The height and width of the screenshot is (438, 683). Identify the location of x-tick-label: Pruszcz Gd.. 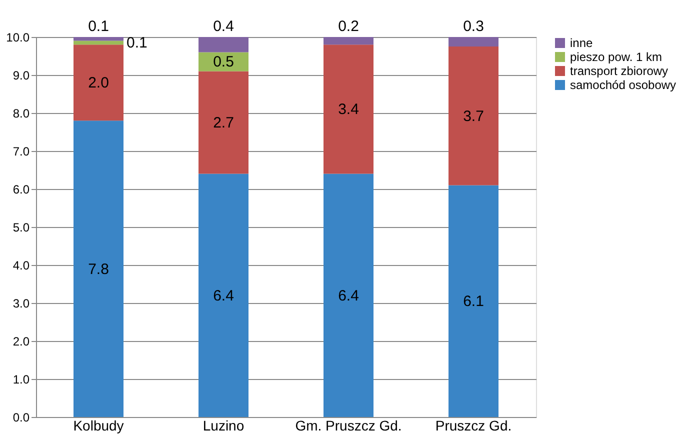
(473, 426).